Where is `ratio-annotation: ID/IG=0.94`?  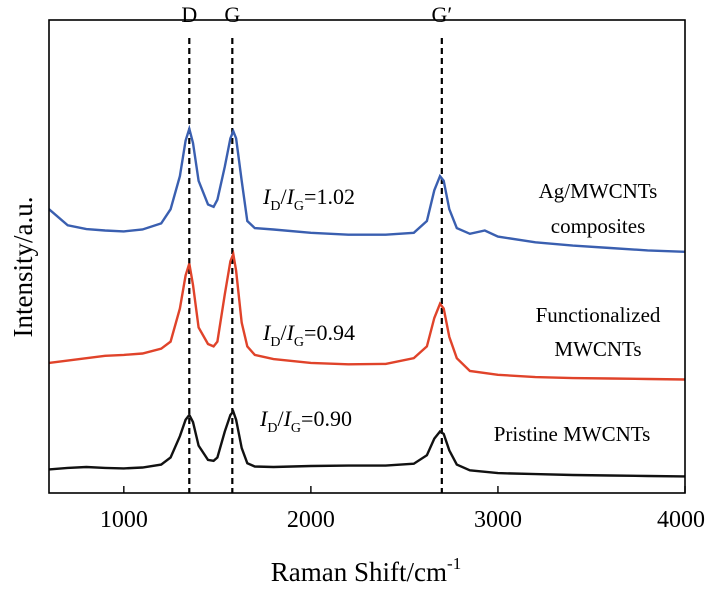
ratio-annotation: ID/IG=0.94 is located at coordinates (308, 335).